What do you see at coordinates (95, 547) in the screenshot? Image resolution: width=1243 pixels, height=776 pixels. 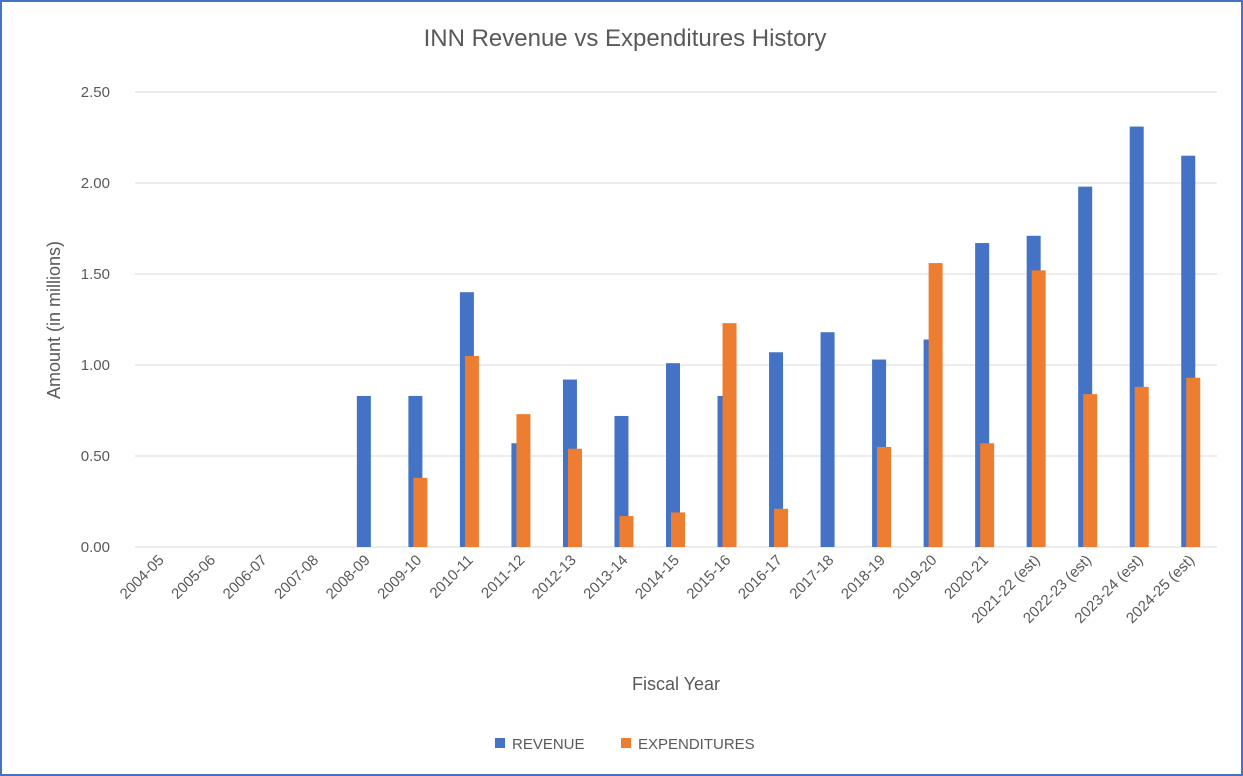 I see `y-tick-label: 0.00` at bounding box center [95, 547].